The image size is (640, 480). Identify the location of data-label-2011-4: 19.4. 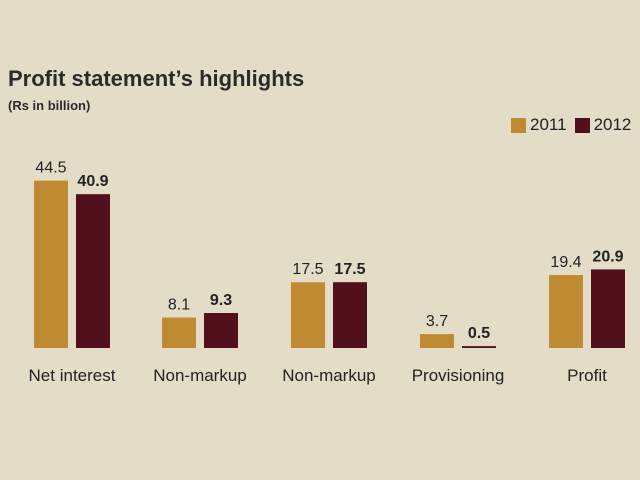
(565, 262).